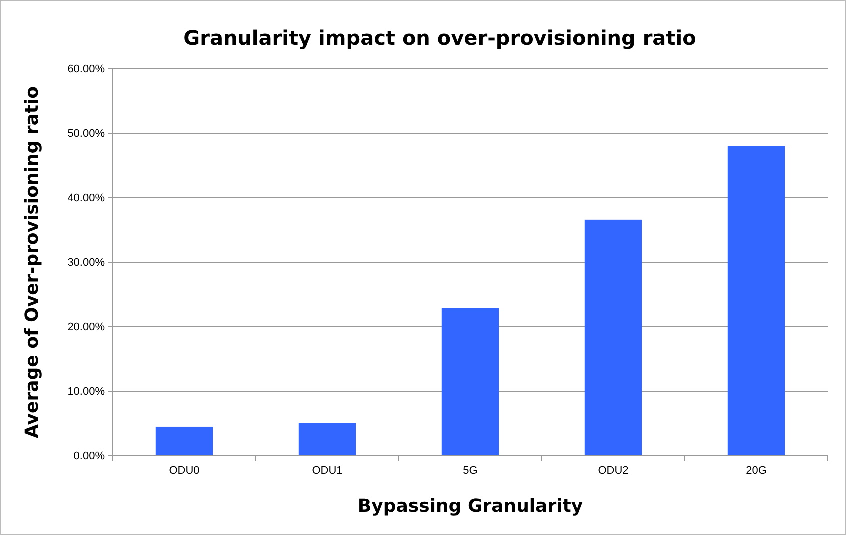 This screenshot has width=846, height=535. I want to click on y-tick-label: 60.00%, so click(87, 70).